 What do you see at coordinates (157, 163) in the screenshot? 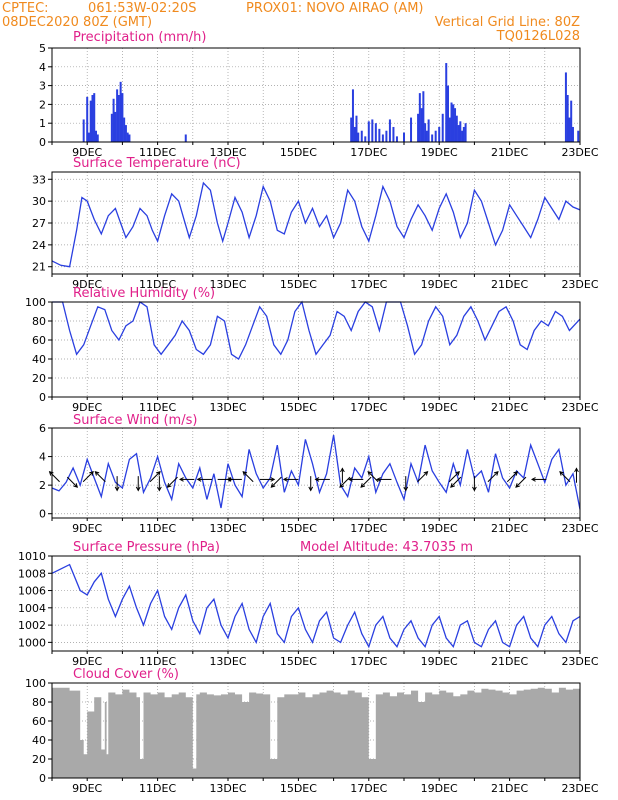
I see `panel-title: Surface Temperature (nC)` at bounding box center [157, 163].